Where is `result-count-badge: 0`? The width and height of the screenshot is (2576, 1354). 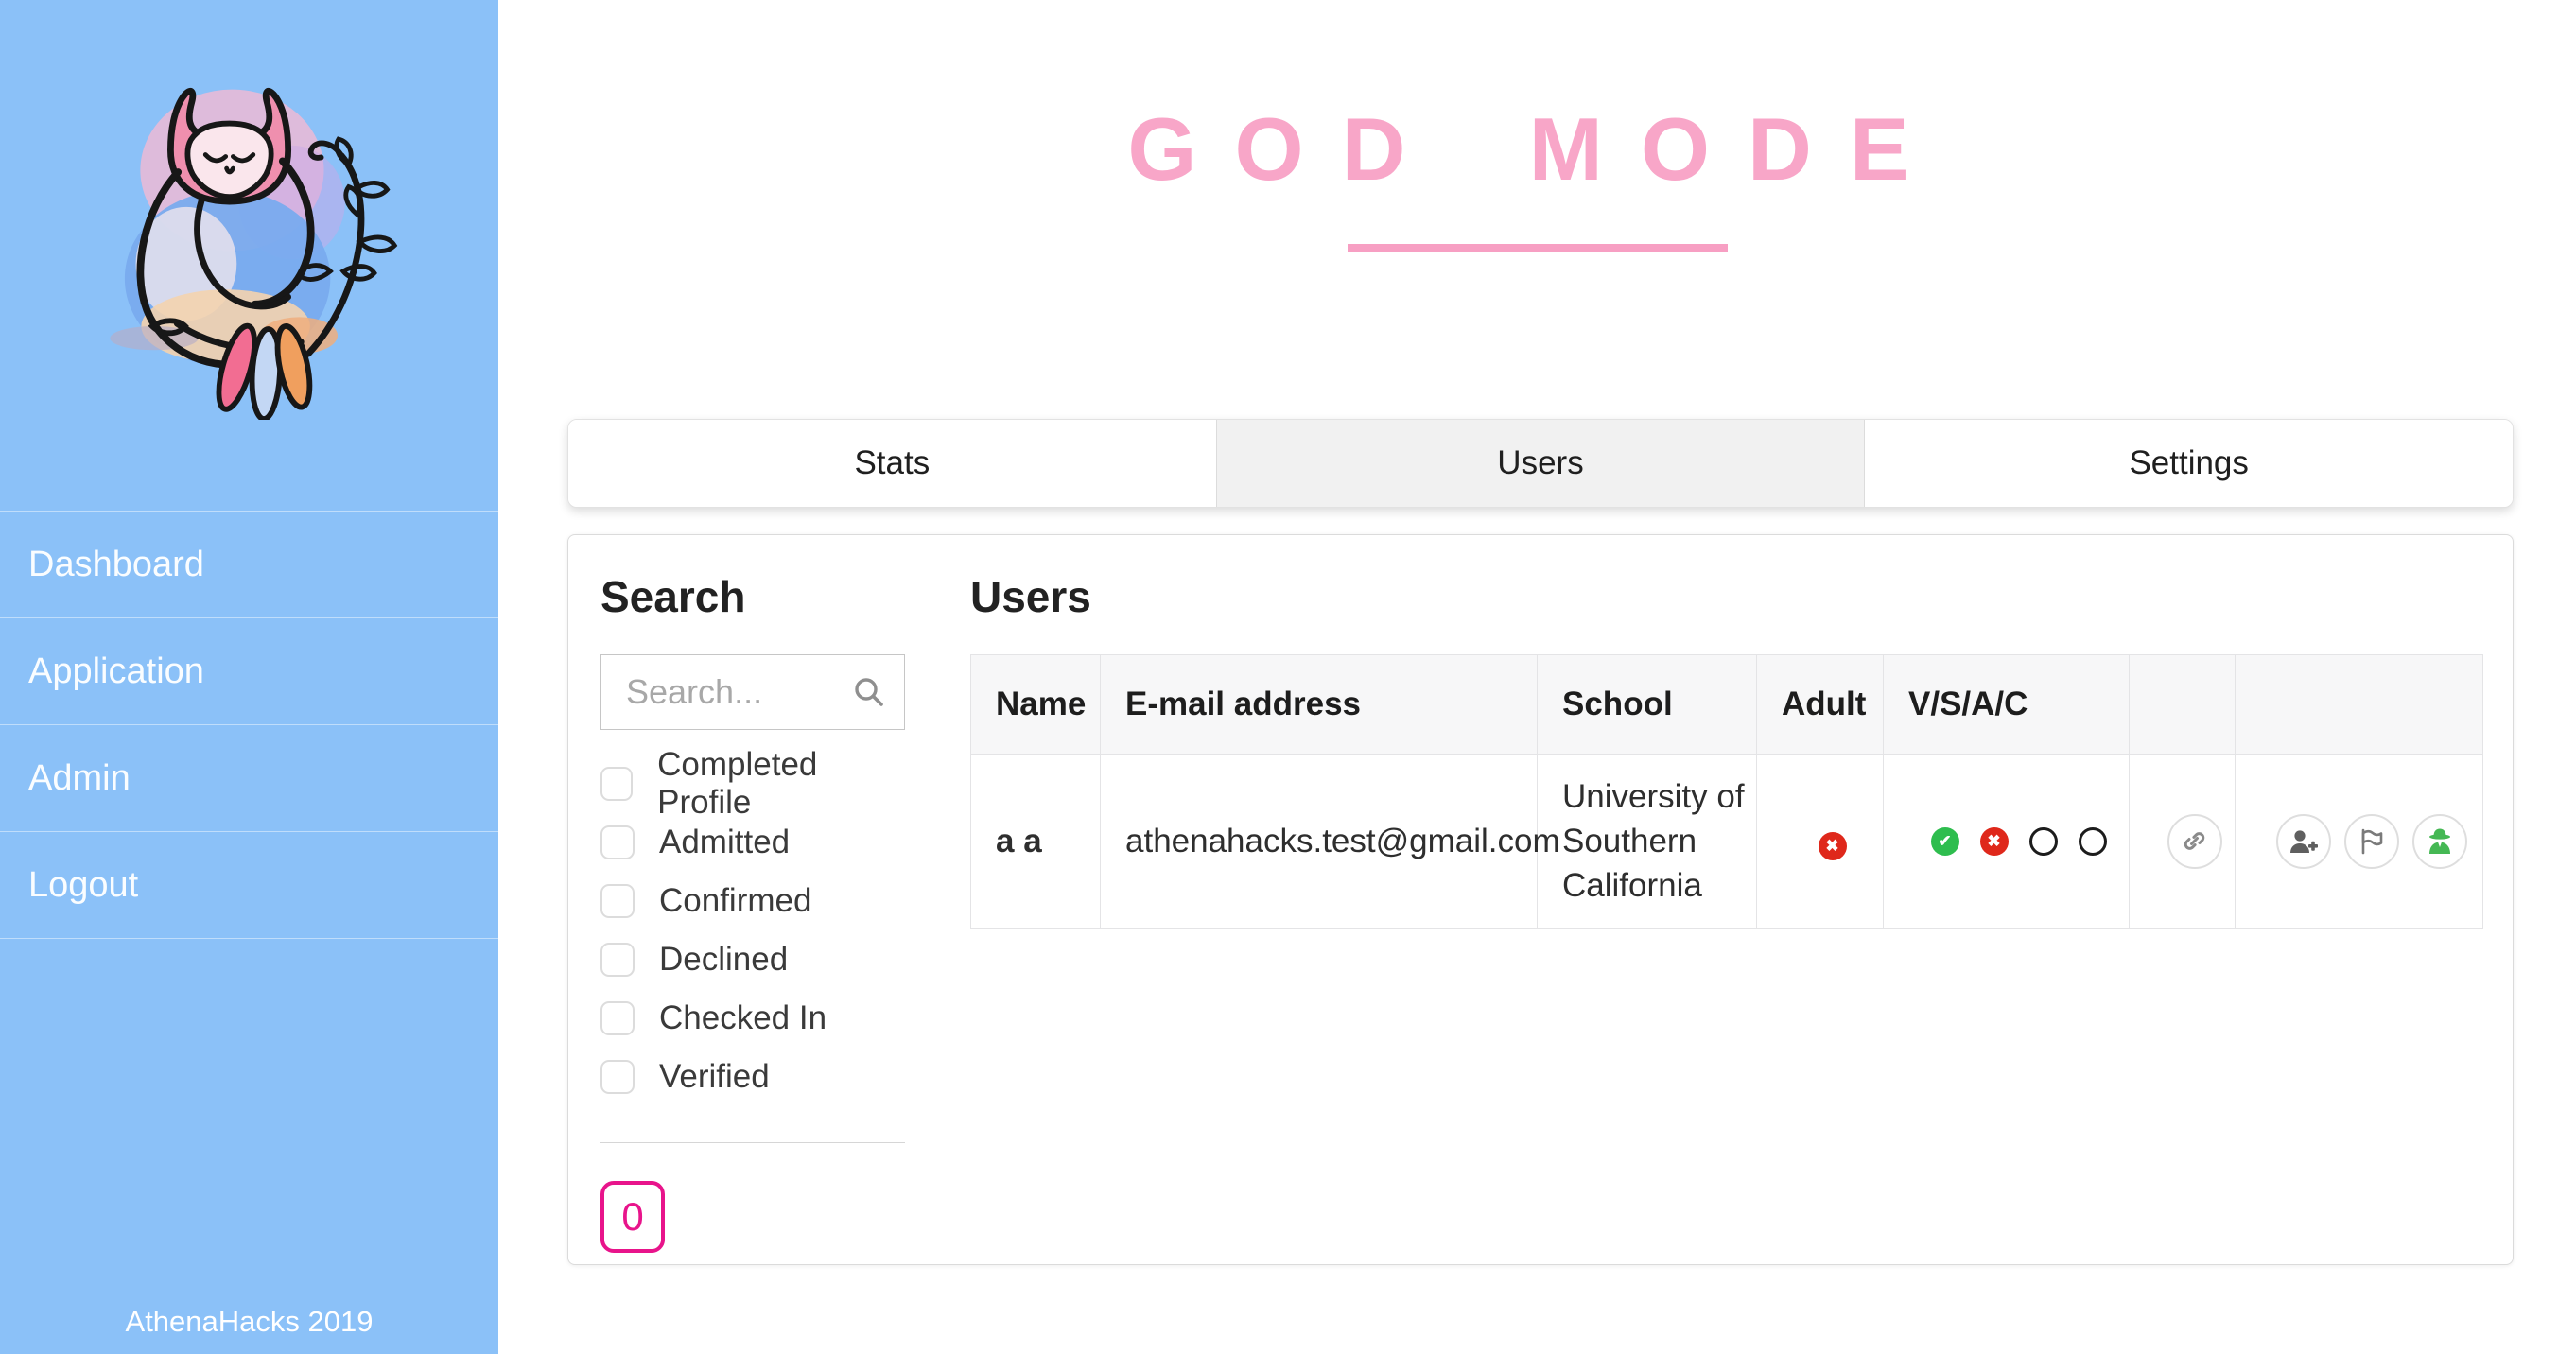 result-count-badge: 0 is located at coordinates (632, 1217).